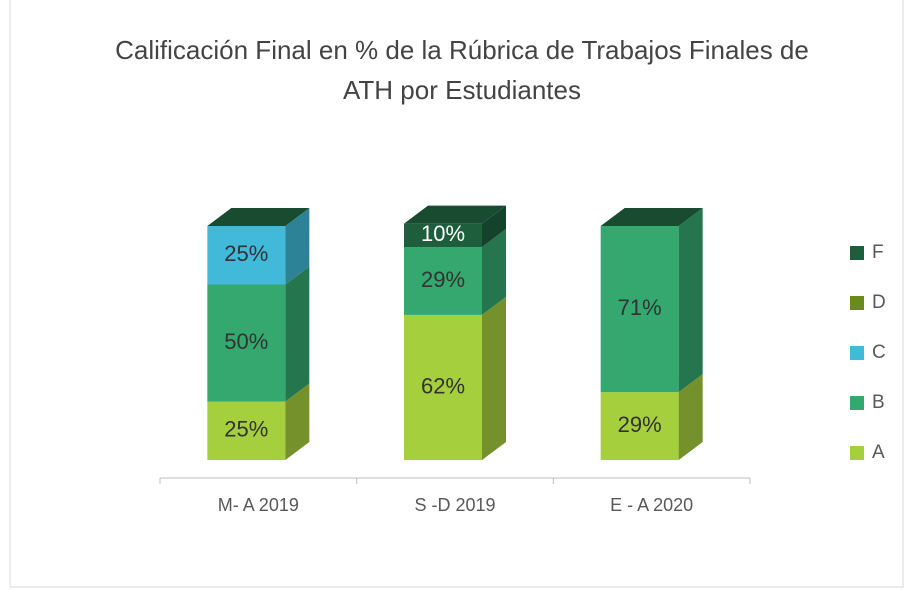 The height and width of the screenshot is (590, 904). I want to click on data-label: 50%, so click(246, 341).